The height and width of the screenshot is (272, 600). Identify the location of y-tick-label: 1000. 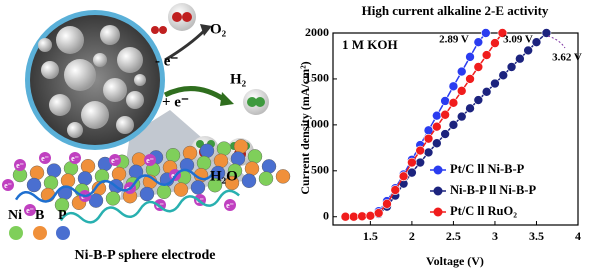
(317, 124).